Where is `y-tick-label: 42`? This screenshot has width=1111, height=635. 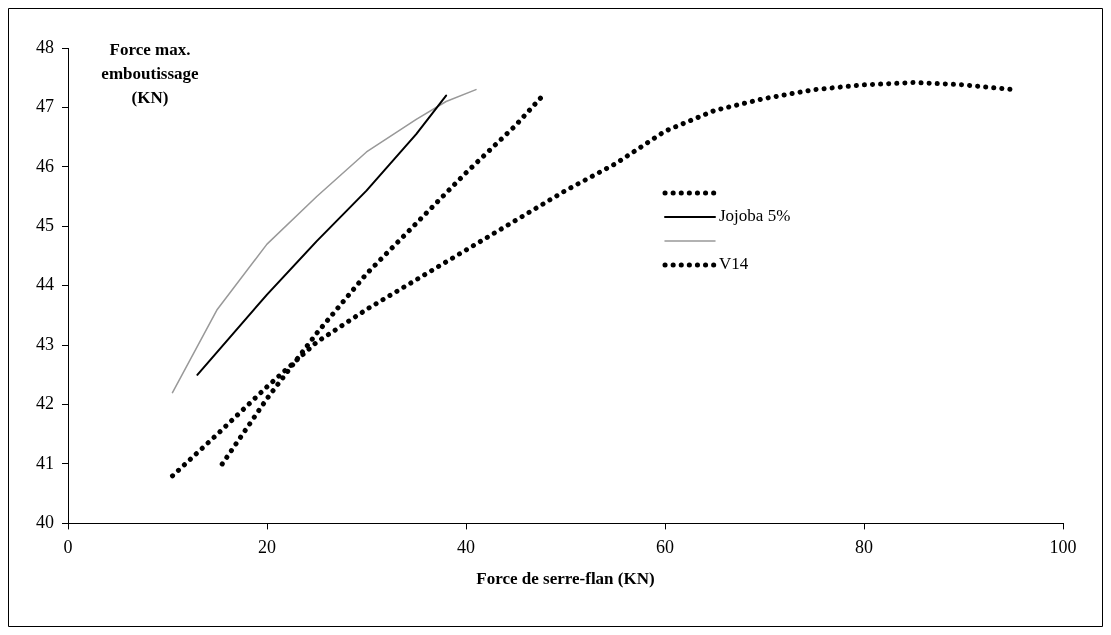
y-tick-label: 42 is located at coordinates (45, 403).